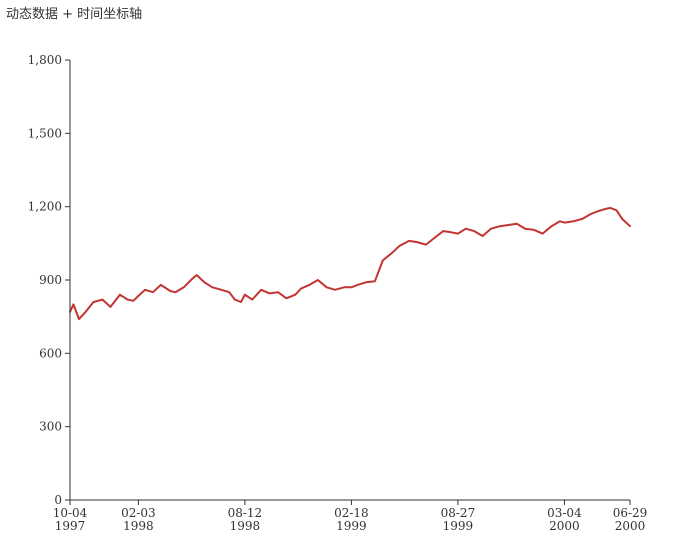 This screenshot has height=560, width=700. Describe the element at coordinates (50, 280) in the screenshot. I see `y-tick-label: 900` at that location.